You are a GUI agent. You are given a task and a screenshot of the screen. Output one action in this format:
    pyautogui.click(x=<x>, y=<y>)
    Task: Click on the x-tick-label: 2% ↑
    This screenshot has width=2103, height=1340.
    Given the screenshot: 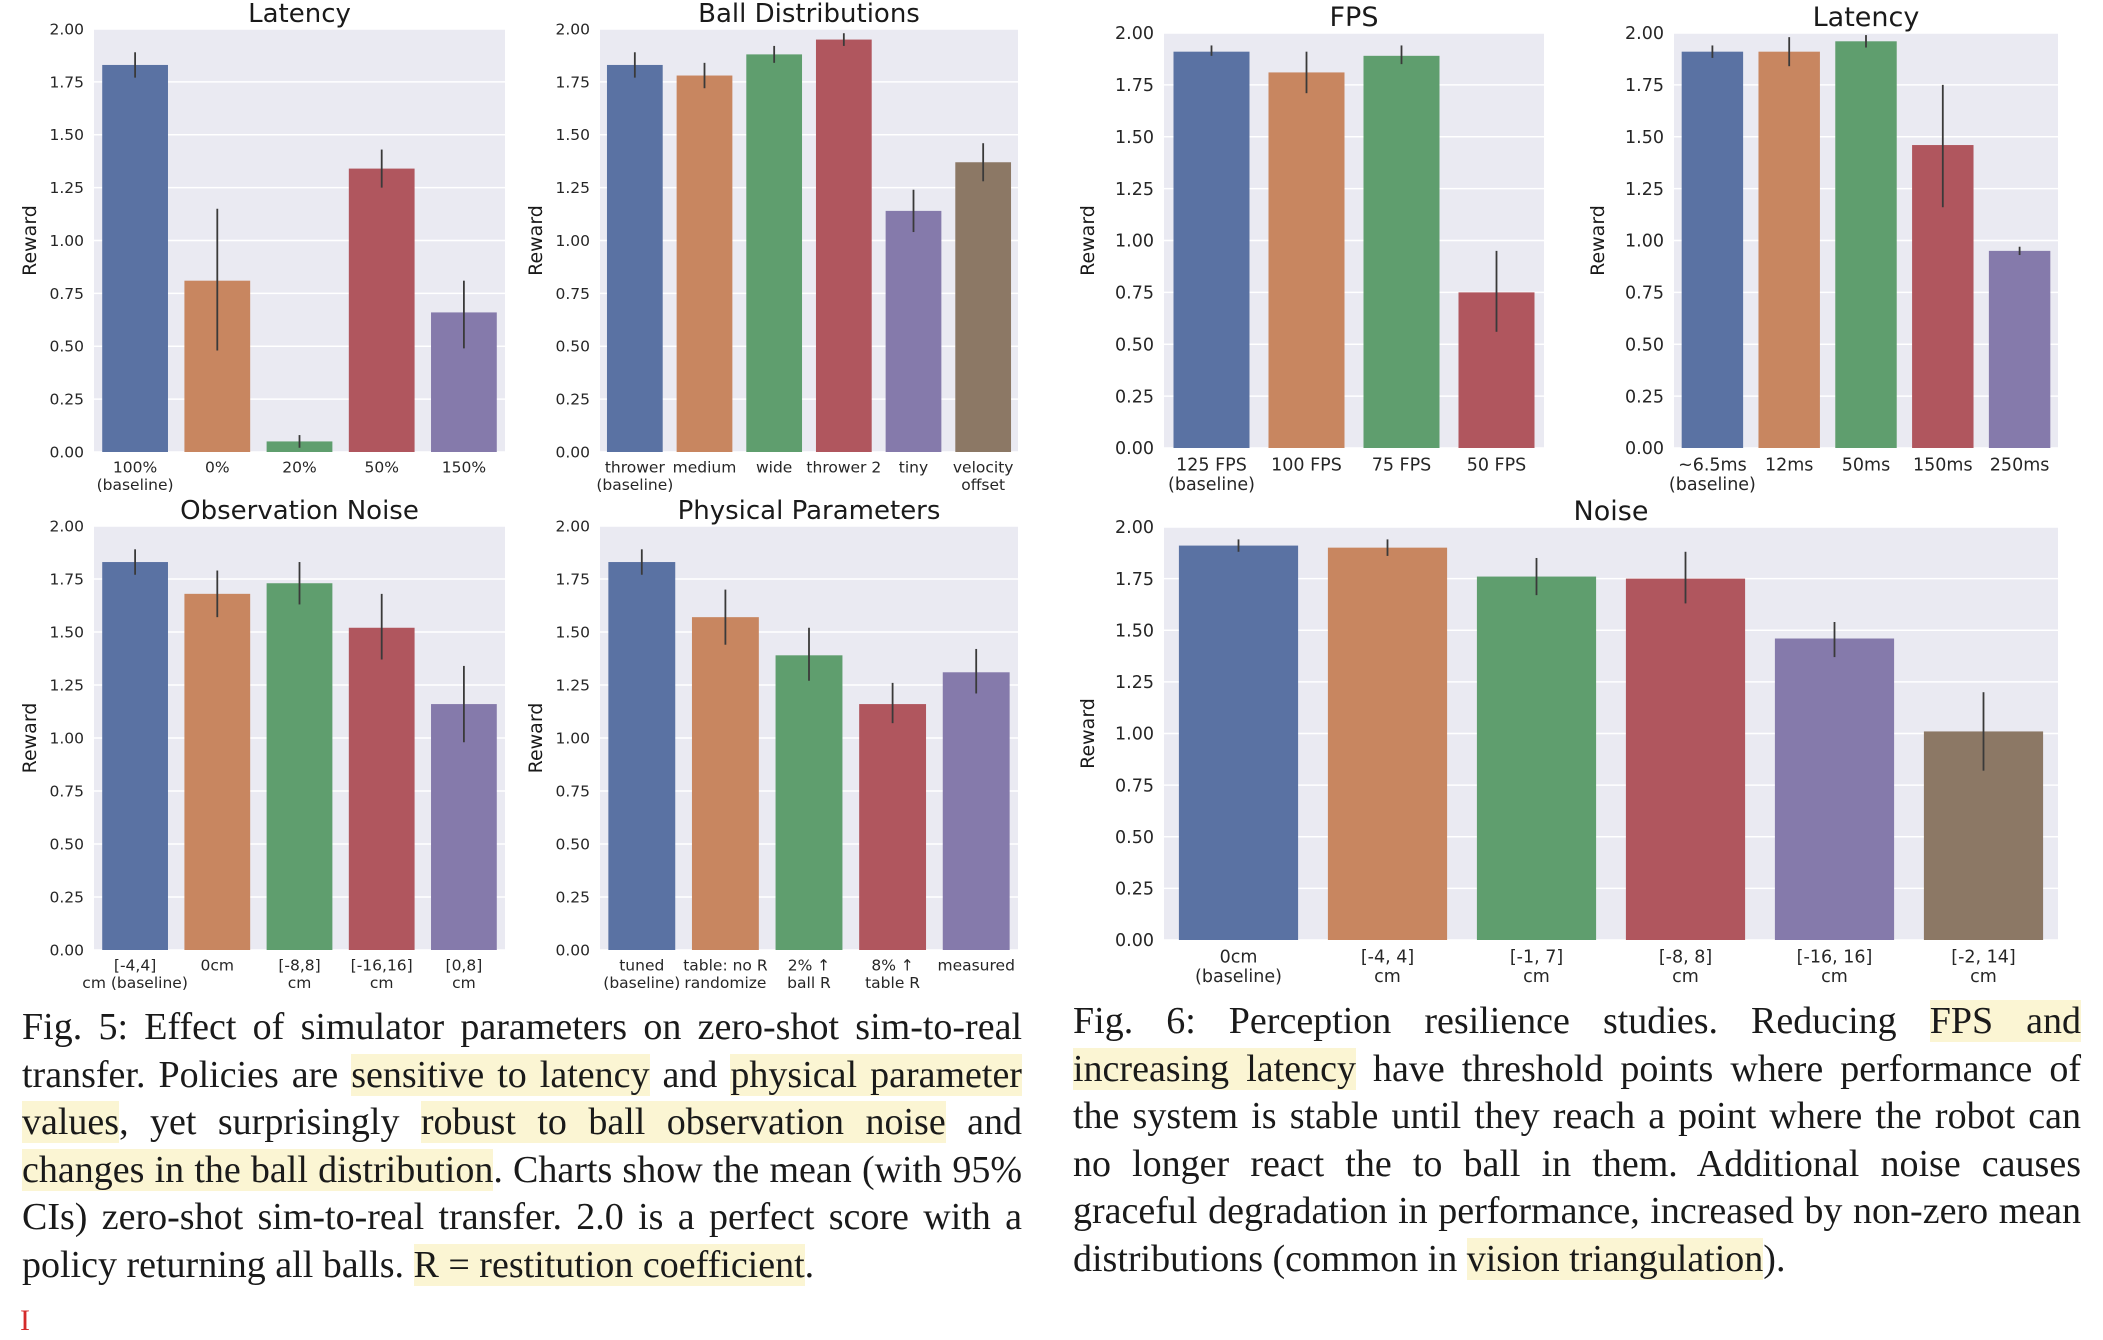 What is the action you would take?
    pyautogui.click(x=809, y=966)
    